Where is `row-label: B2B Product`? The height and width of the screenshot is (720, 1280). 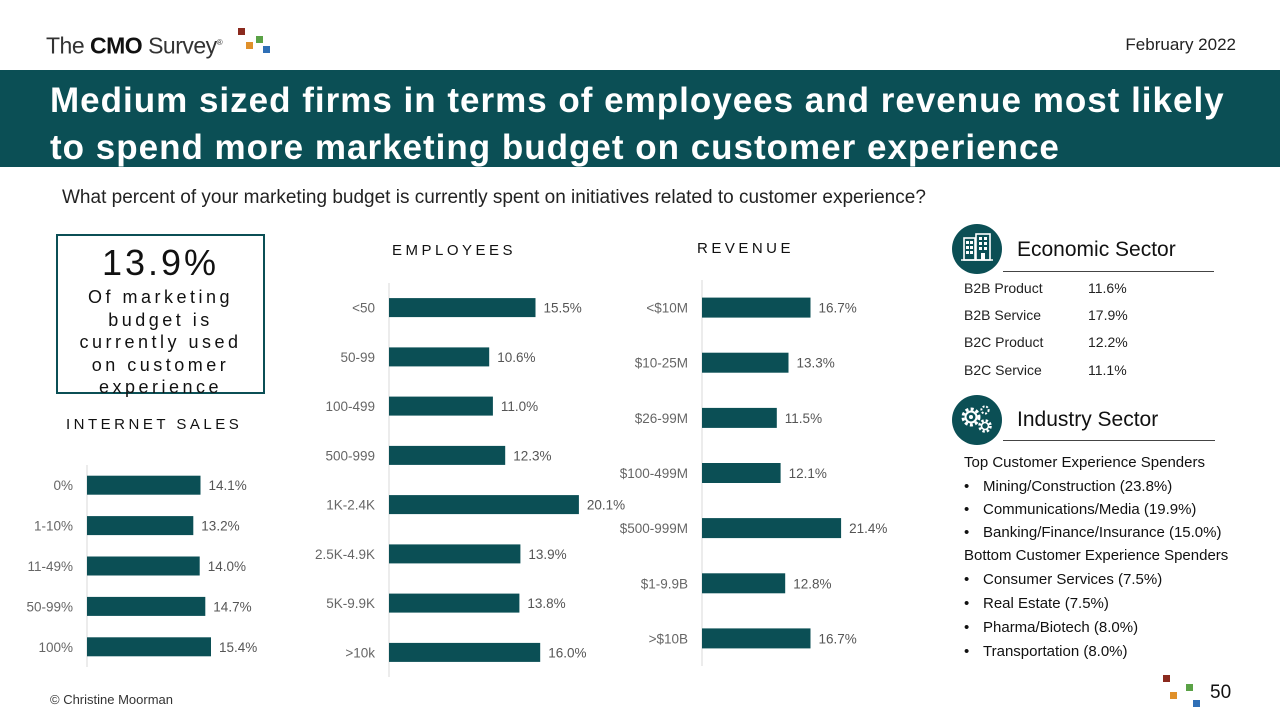
row-label: B2B Product is located at coordinates (1003, 288).